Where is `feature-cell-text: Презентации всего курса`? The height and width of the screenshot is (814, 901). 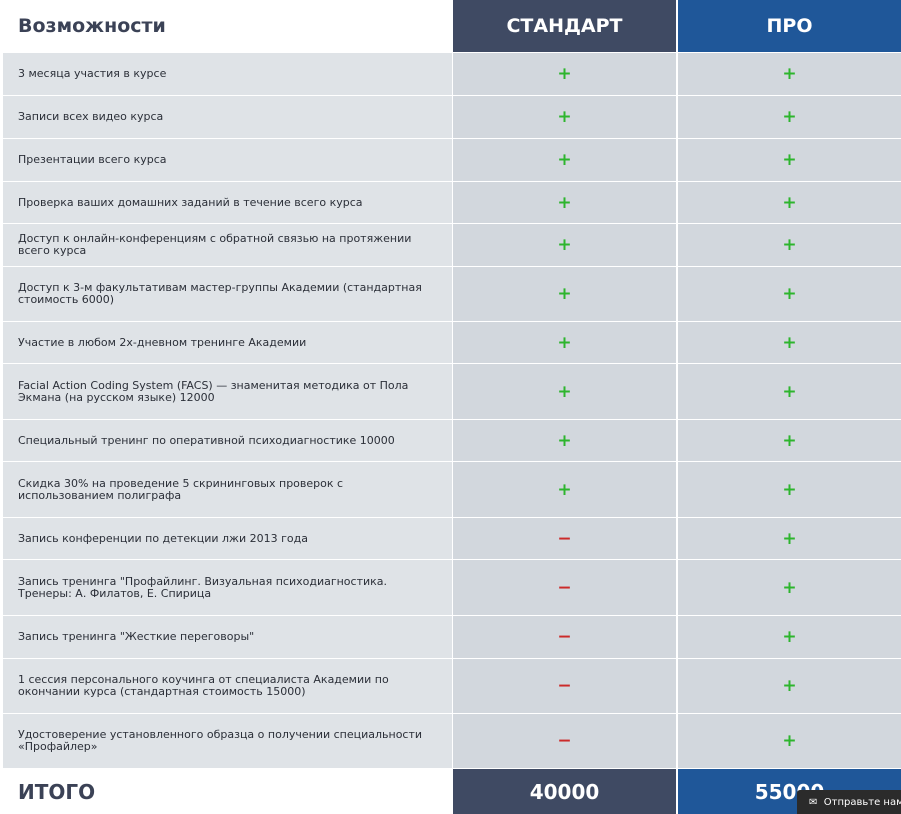 feature-cell-text: Презентации всего курса is located at coordinates (92, 159).